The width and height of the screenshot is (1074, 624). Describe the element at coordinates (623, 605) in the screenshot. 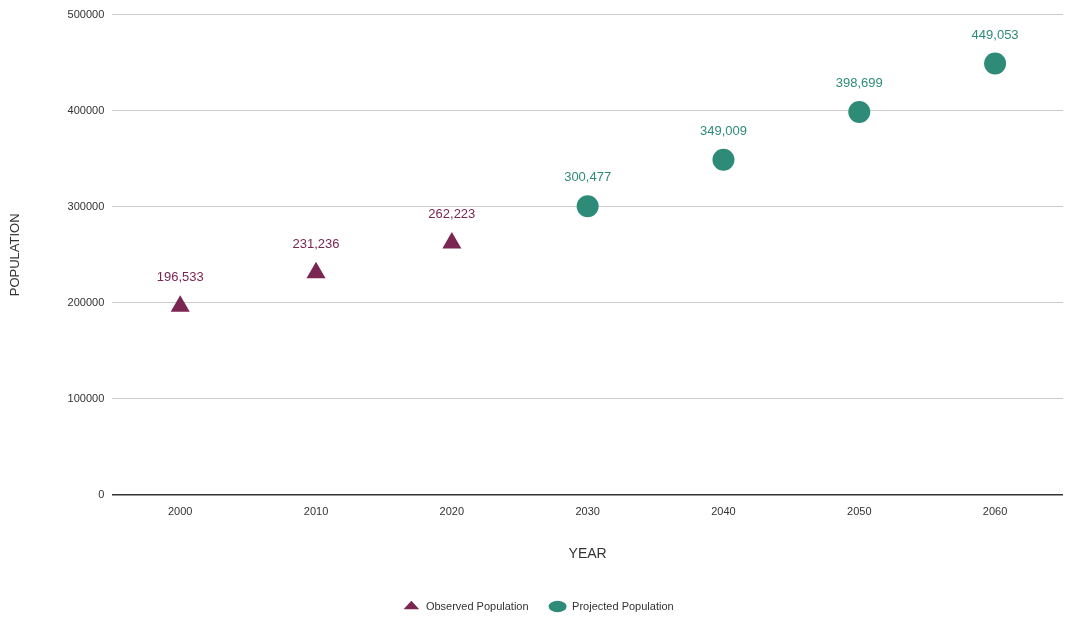

I see `legend-label: Projected Population` at that location.